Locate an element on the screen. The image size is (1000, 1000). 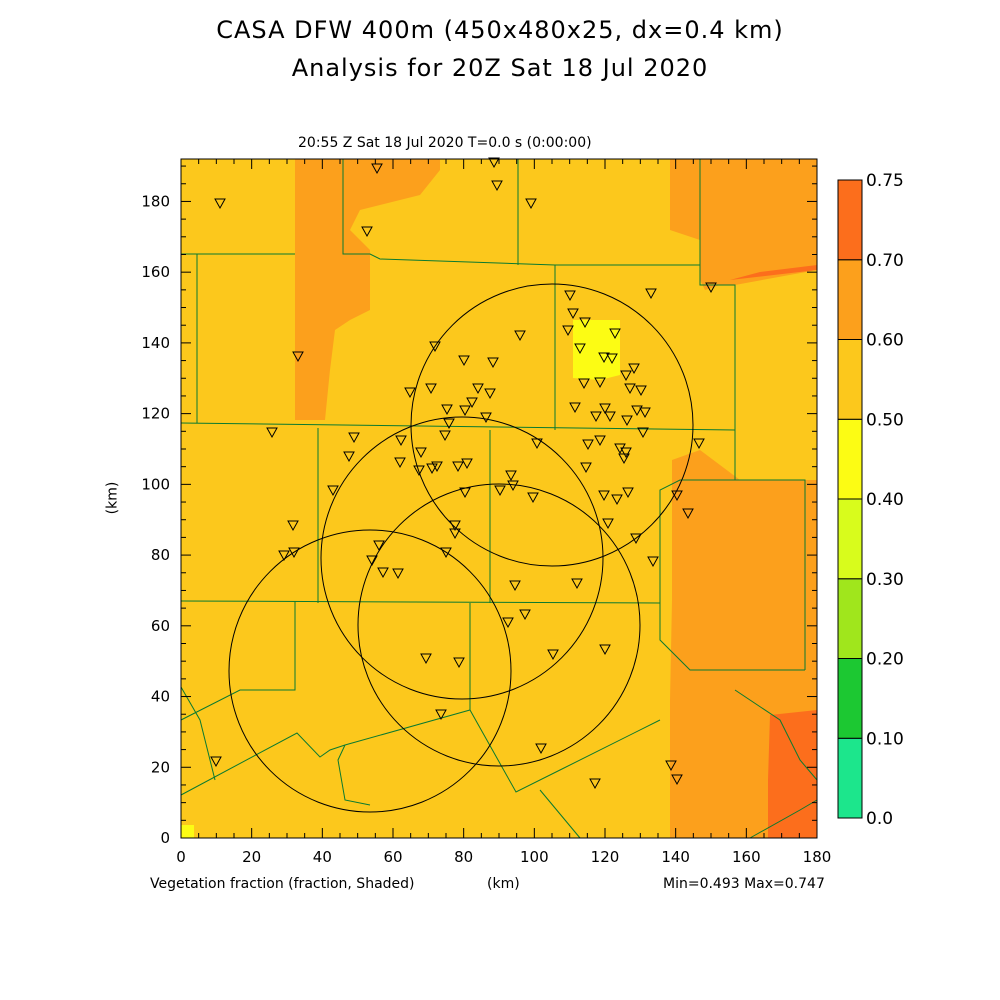
colorbar-label: 0.40 is located at coordinates (885, 500).